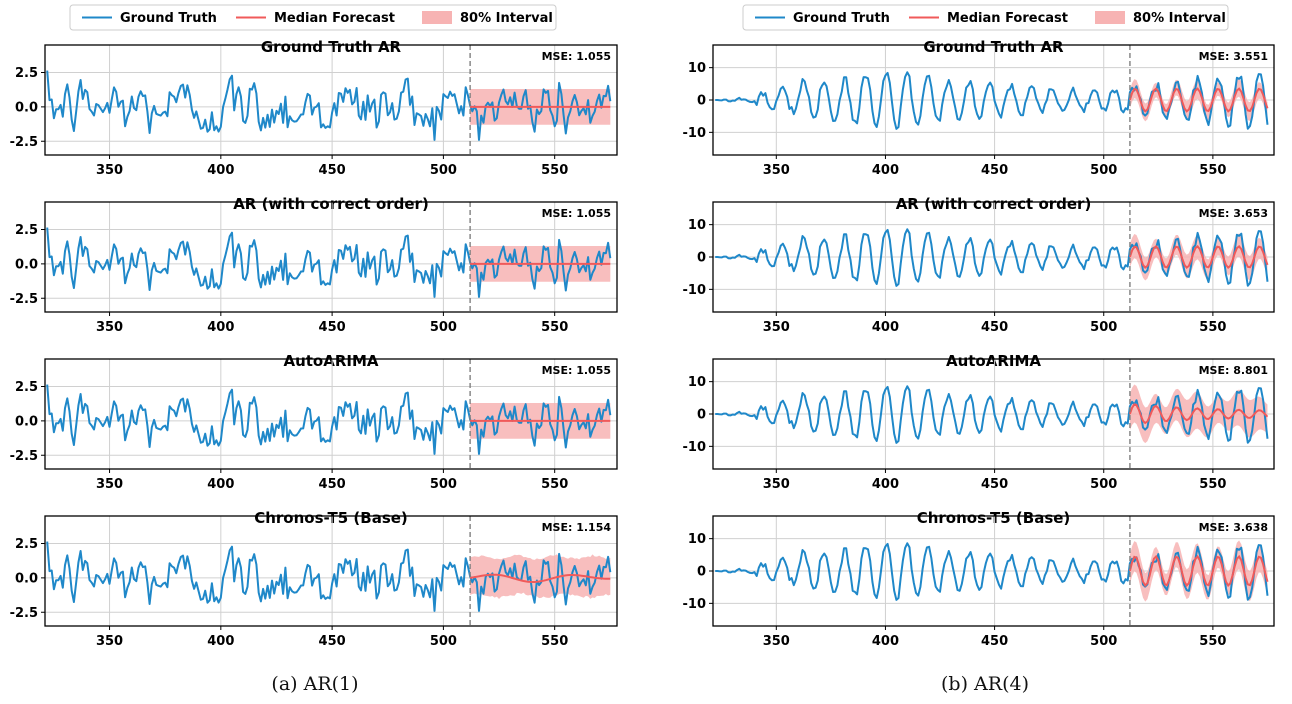 Image resolution: width=1292 pixels, height=704 pixels. Describe the element at coordinates (994, 518) in the screenshot. I see `panel-title: Chronos-T5 (Base)` at that location.